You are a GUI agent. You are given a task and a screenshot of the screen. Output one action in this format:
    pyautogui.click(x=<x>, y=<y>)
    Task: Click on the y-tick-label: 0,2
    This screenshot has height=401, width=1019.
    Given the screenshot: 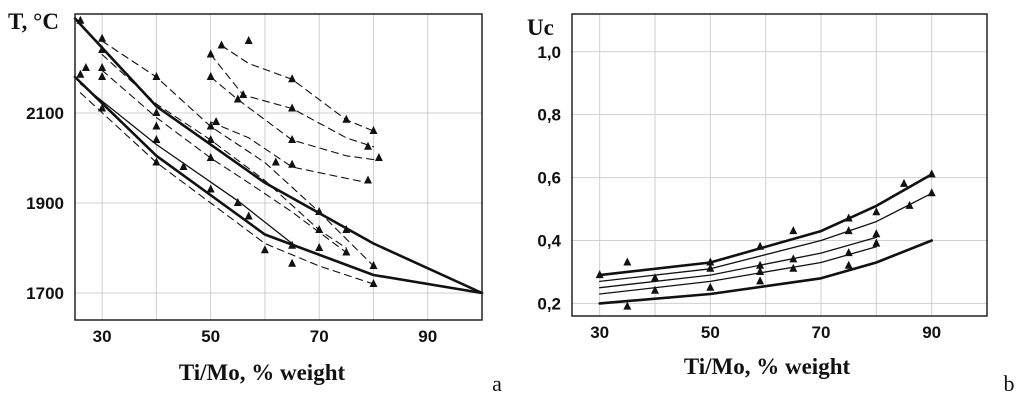 What is the action you would take?
    pyautogui.click(x=549, y=303)
    